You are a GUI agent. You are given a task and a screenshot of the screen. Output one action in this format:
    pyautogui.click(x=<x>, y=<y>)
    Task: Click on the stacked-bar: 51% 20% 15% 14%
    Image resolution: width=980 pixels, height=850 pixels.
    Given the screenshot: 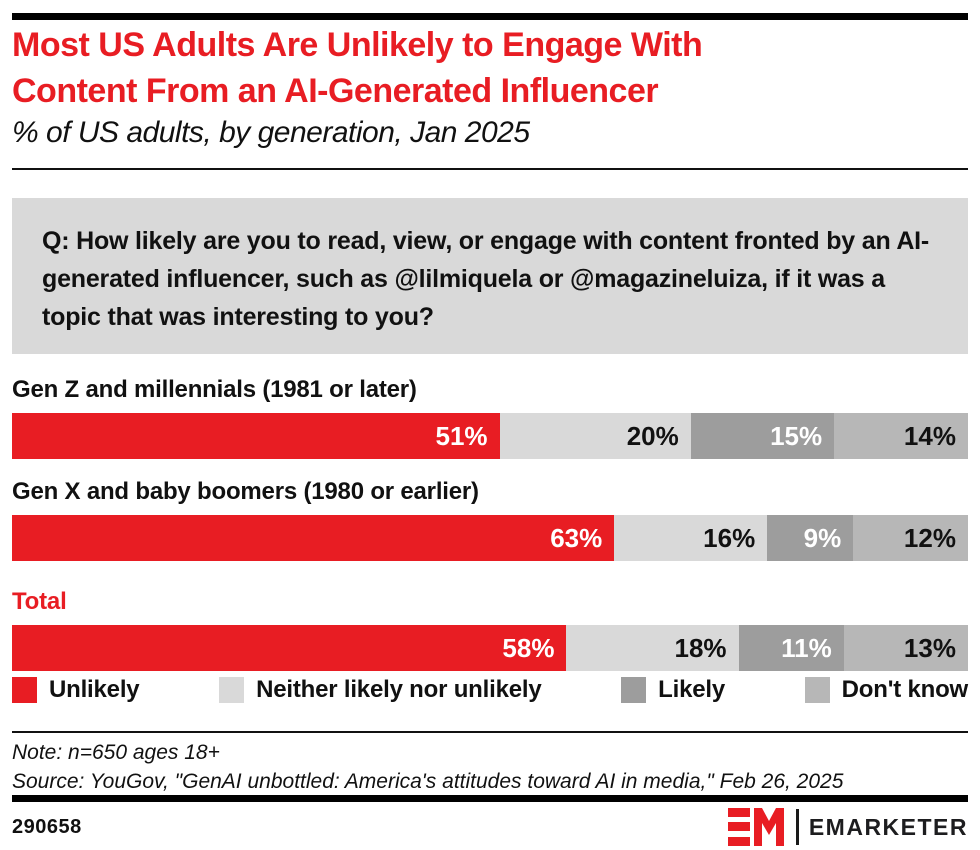 What is the action you would take?
    pyautogui.click(x=490, y=436)
    